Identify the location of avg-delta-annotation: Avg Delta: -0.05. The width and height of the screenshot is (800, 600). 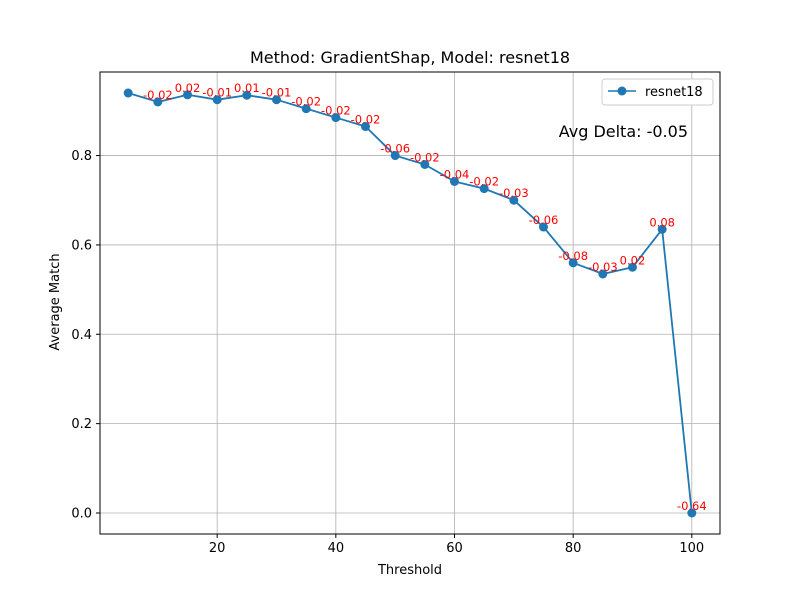
(623, 131).